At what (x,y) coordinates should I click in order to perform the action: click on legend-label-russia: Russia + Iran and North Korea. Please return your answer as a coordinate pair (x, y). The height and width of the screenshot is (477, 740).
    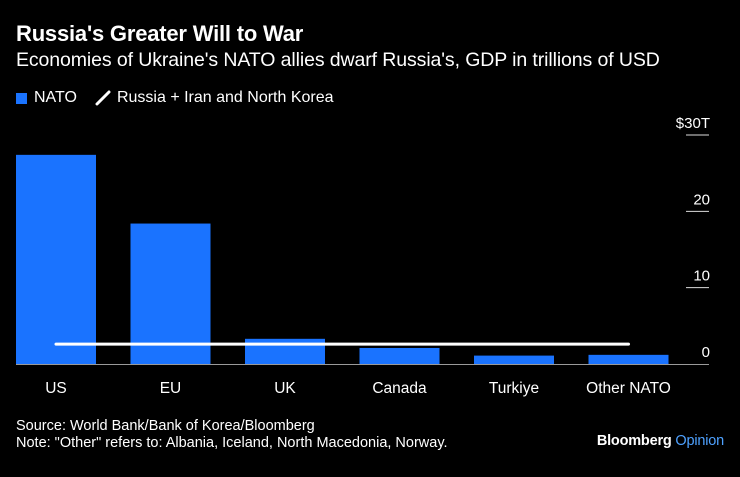
    Looking at the image, I should click on (225, 97).